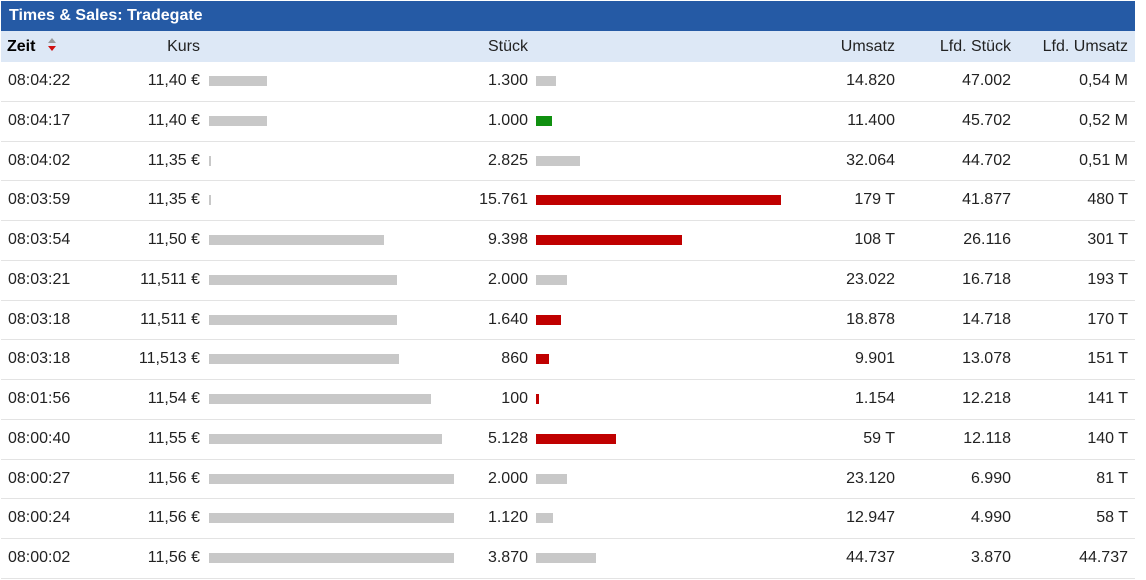  Describe the element at coordinates (39, 398) in the screenshot. I see `cell-zeit: 08:01:56` at that location.